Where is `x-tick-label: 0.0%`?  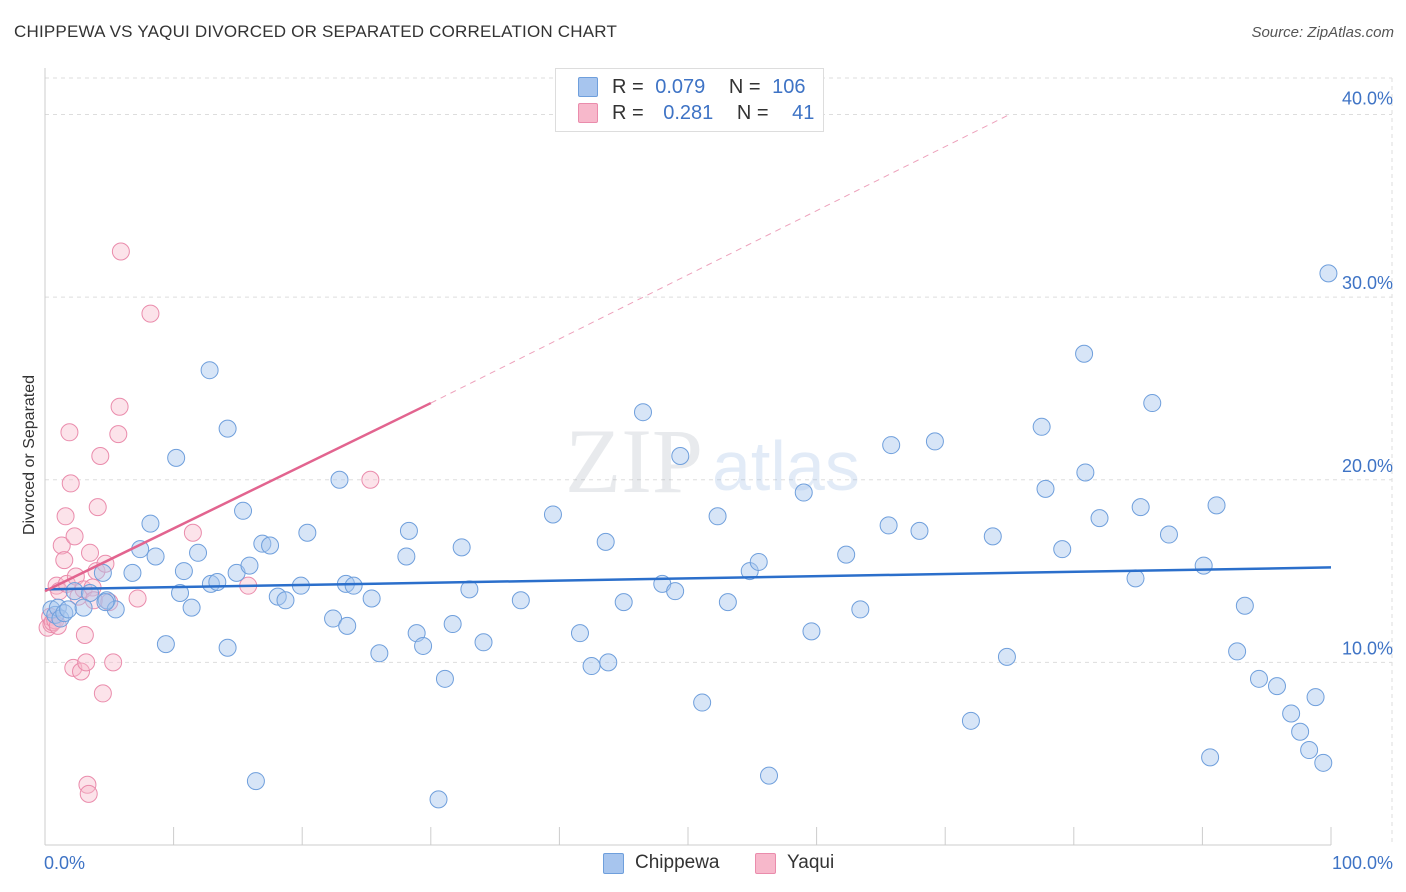
x-tick-label: 0.0% is located at coordinates (64, 863).